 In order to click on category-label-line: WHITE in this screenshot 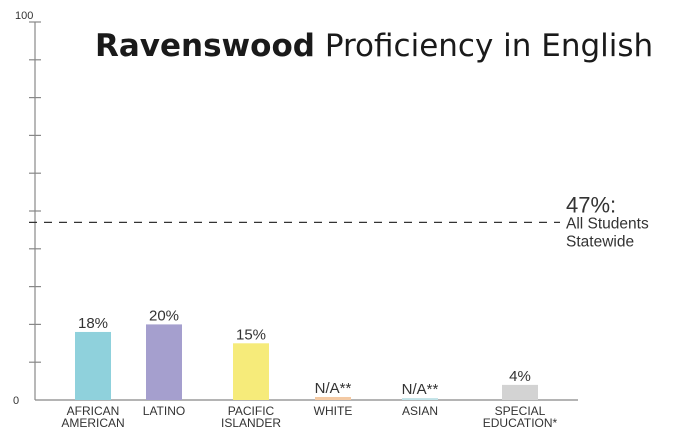, I will do `click(333, 411)`.